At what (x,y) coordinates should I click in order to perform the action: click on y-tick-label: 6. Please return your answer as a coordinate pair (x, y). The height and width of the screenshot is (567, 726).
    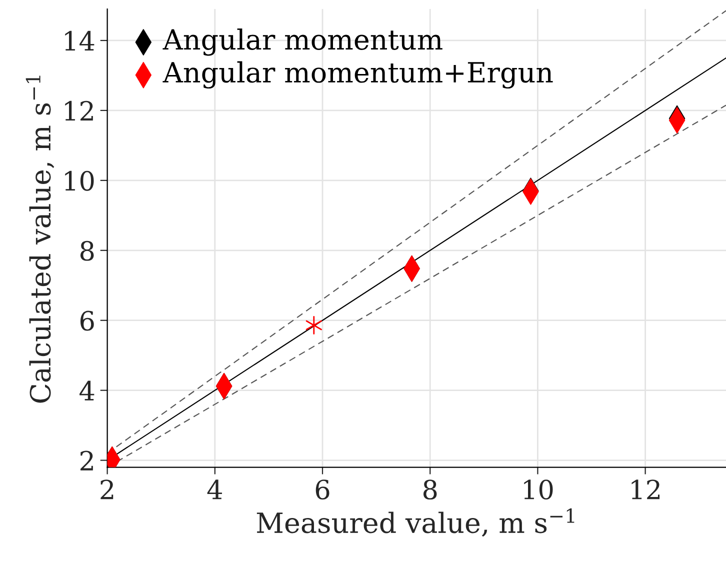
    Looking at the image, I should click on (87, 320).